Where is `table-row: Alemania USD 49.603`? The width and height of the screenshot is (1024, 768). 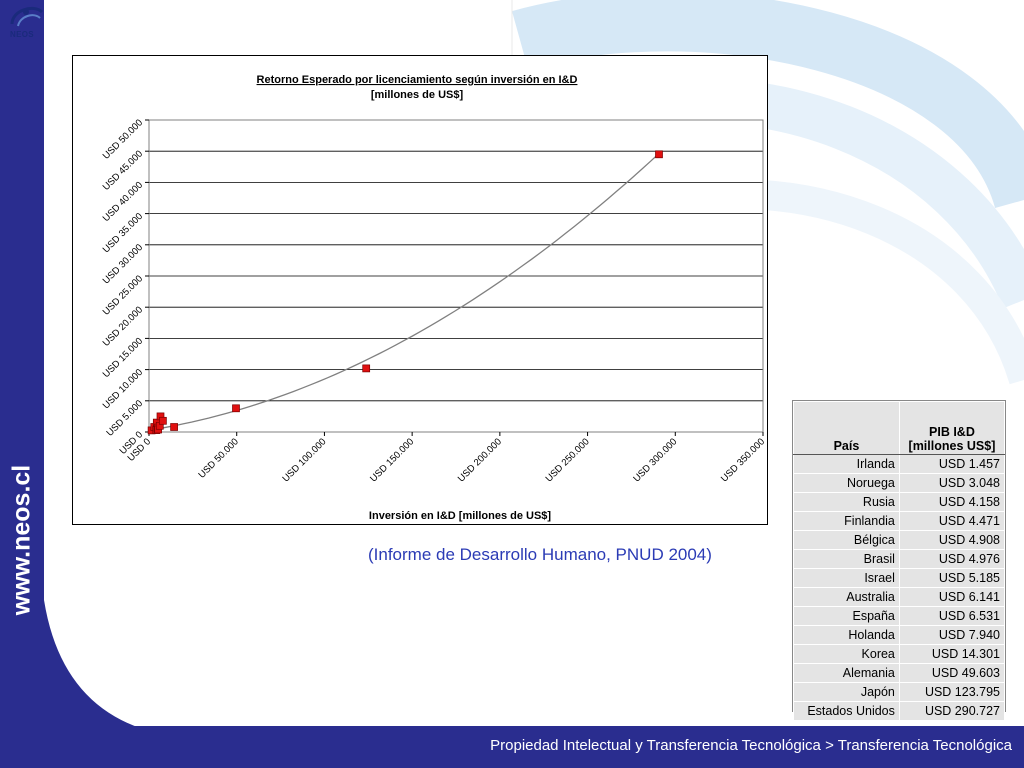 table-row: Alemania USD 49.603 is located at coordinates (899, 673).